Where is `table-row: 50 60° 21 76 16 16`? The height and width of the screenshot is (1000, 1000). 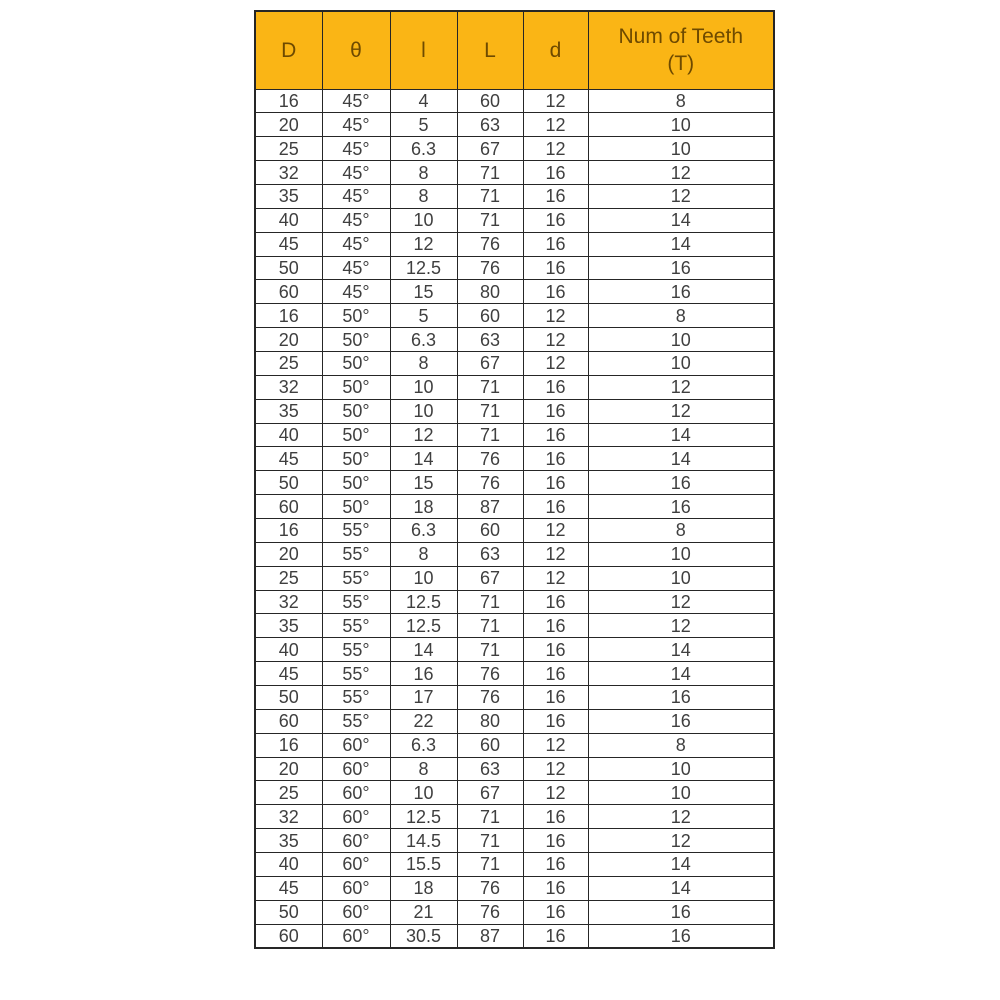
table-row: 50 60° 21 76 16 16 is located at coordinates (514, 912).